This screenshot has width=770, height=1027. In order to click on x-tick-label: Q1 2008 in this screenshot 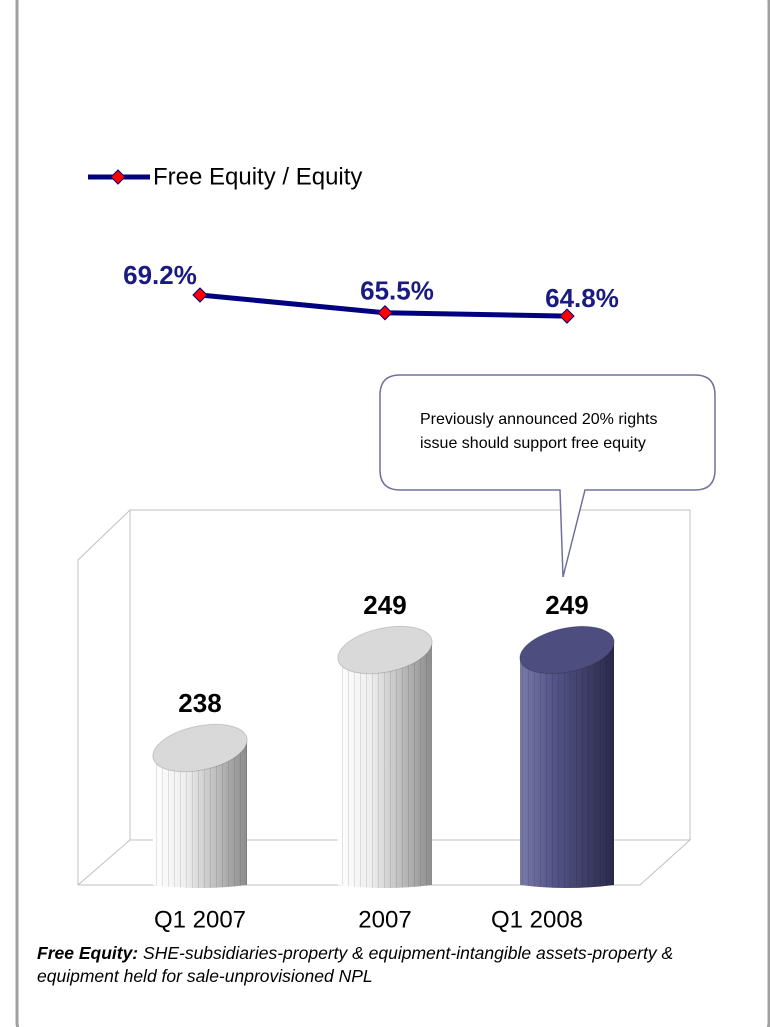, I will do `click(537, 919)`.